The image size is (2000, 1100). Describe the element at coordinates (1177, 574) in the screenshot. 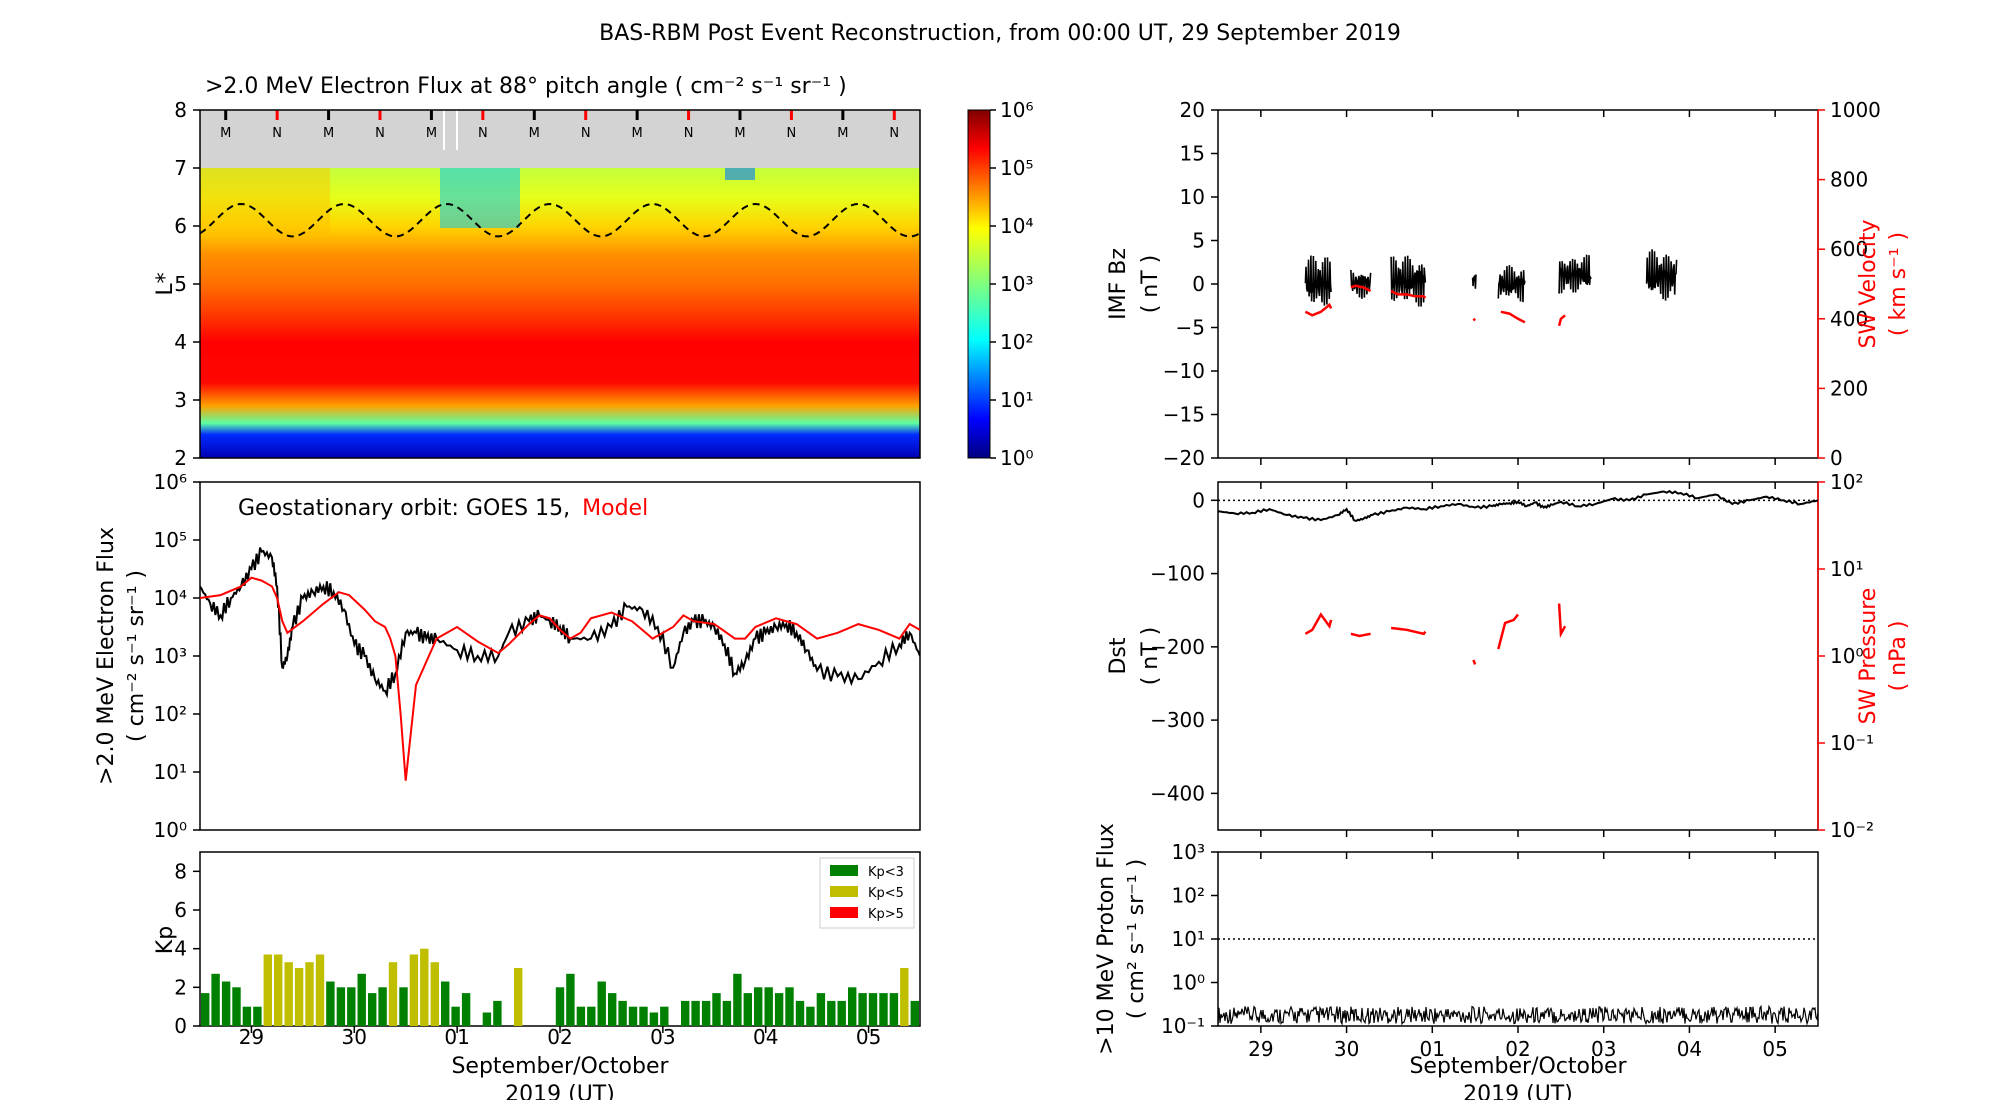

I see `dst-ytick: −100` at that location.